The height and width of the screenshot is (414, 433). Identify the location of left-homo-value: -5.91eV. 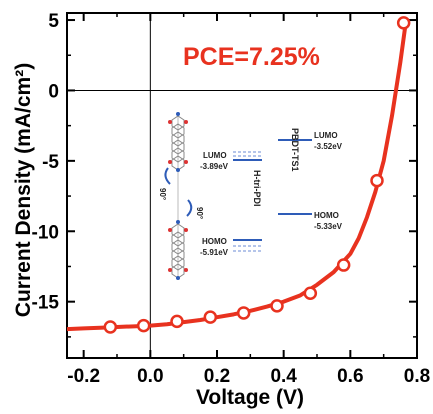
(214, 252).